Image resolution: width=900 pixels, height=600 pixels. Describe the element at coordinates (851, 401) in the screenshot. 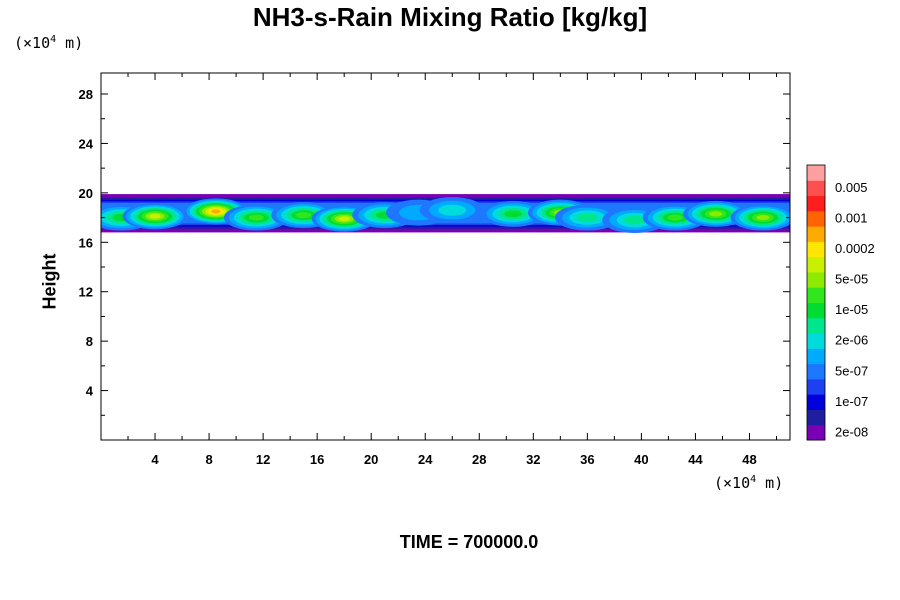

I see `colorbar-label: 1e-07` at that location.